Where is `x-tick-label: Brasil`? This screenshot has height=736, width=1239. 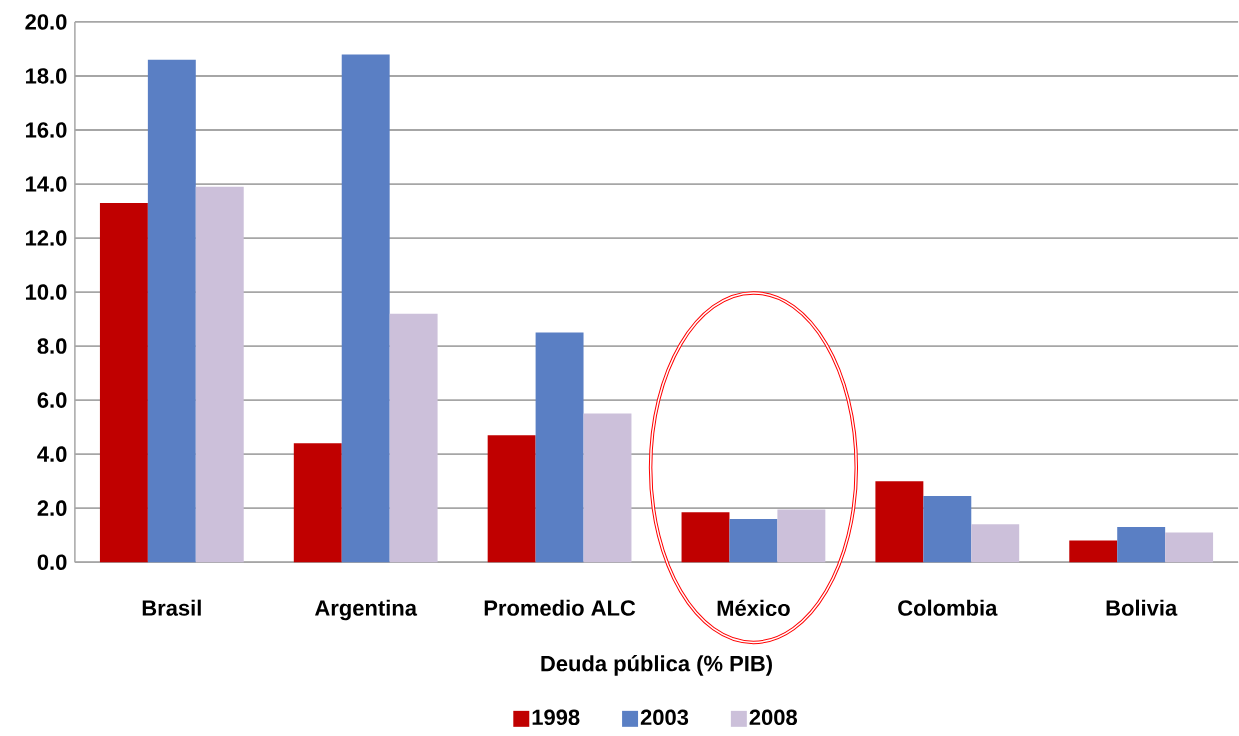 x-tick-label: Brasil is located at coordinates (171, 607).